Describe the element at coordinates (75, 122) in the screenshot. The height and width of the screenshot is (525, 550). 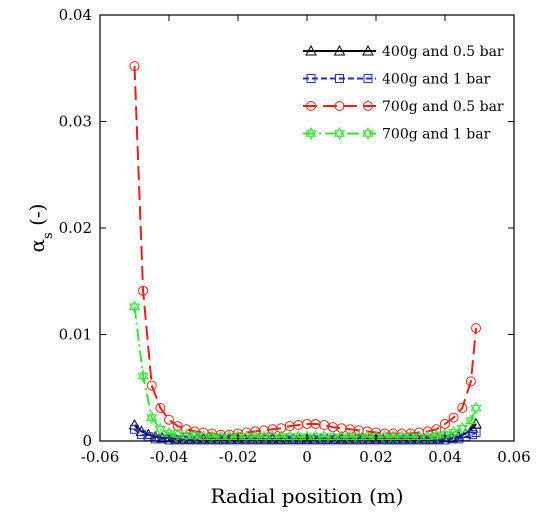
I see `y-tick-label: 0.03` at that location.